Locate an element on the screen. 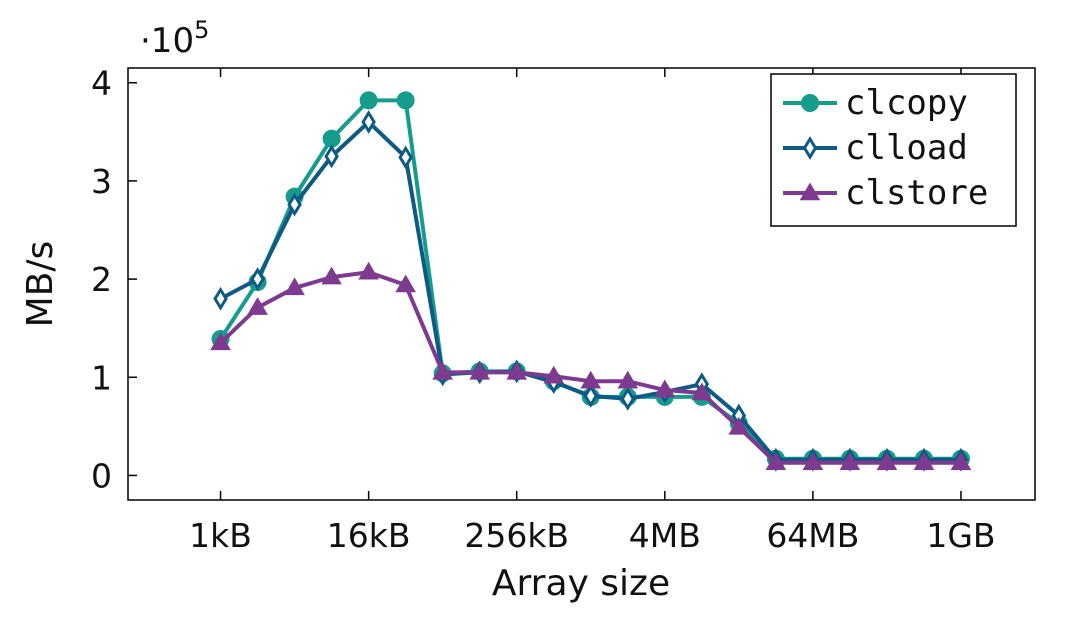  y-axis-title: MB/s is located at coordinates (40, 284).